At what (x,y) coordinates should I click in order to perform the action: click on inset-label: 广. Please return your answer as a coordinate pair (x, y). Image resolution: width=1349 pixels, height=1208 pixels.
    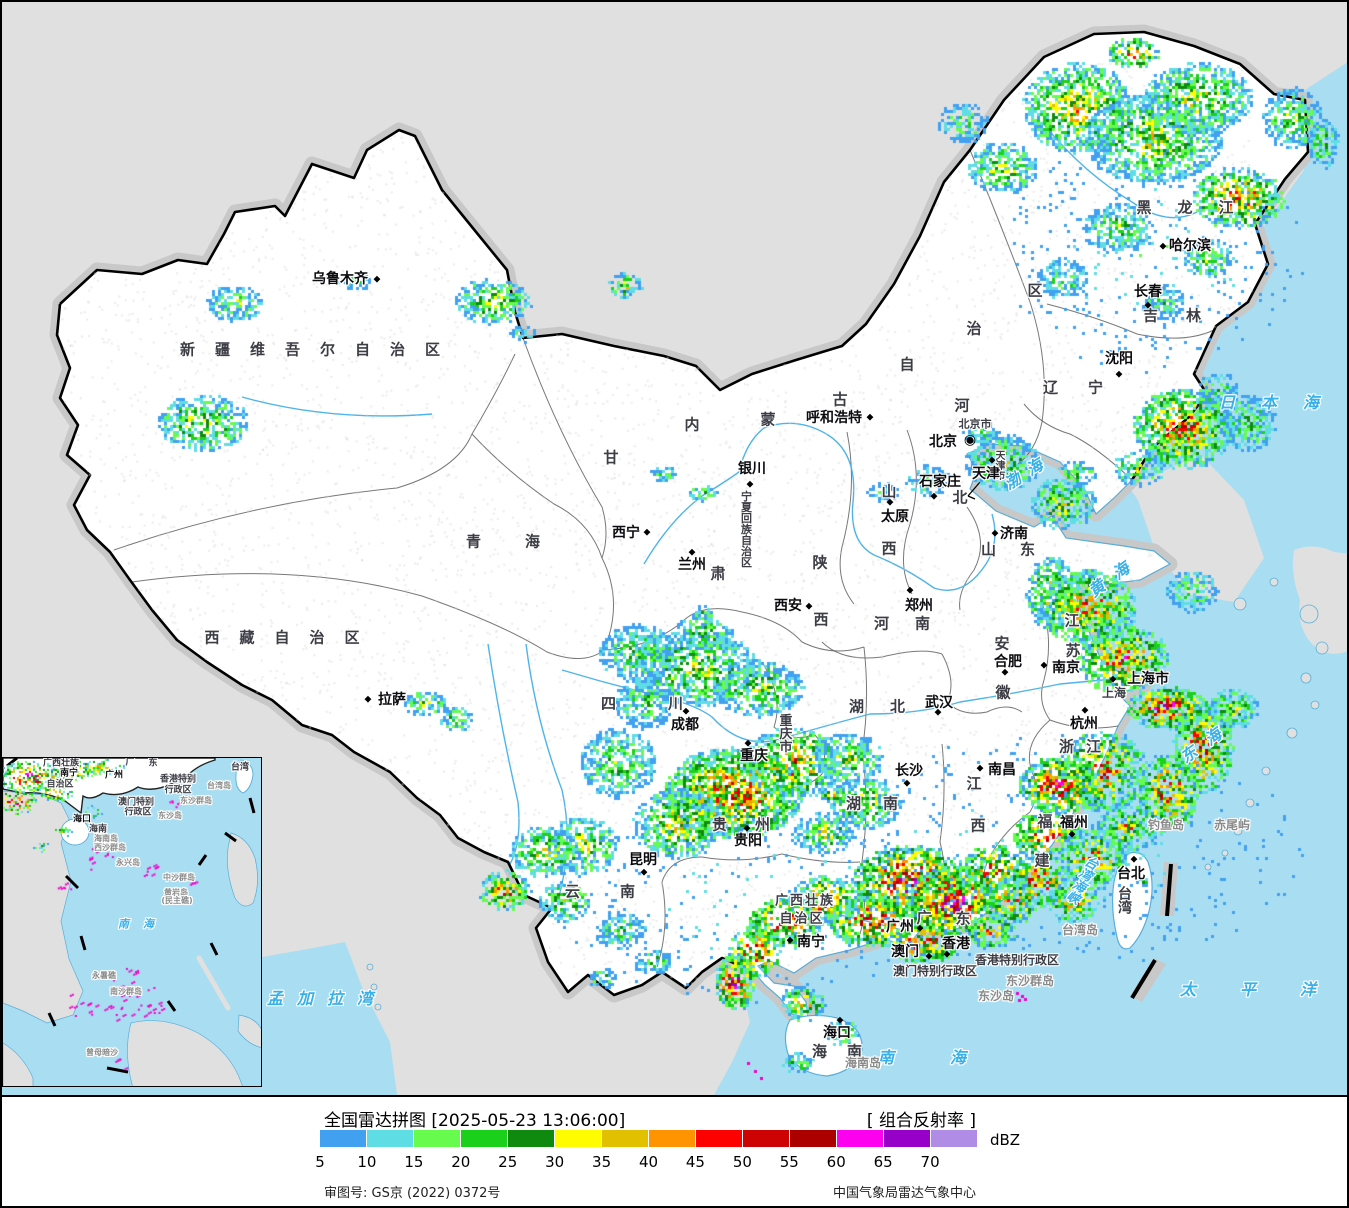
    Looking at the image, I should click on (130, 762).